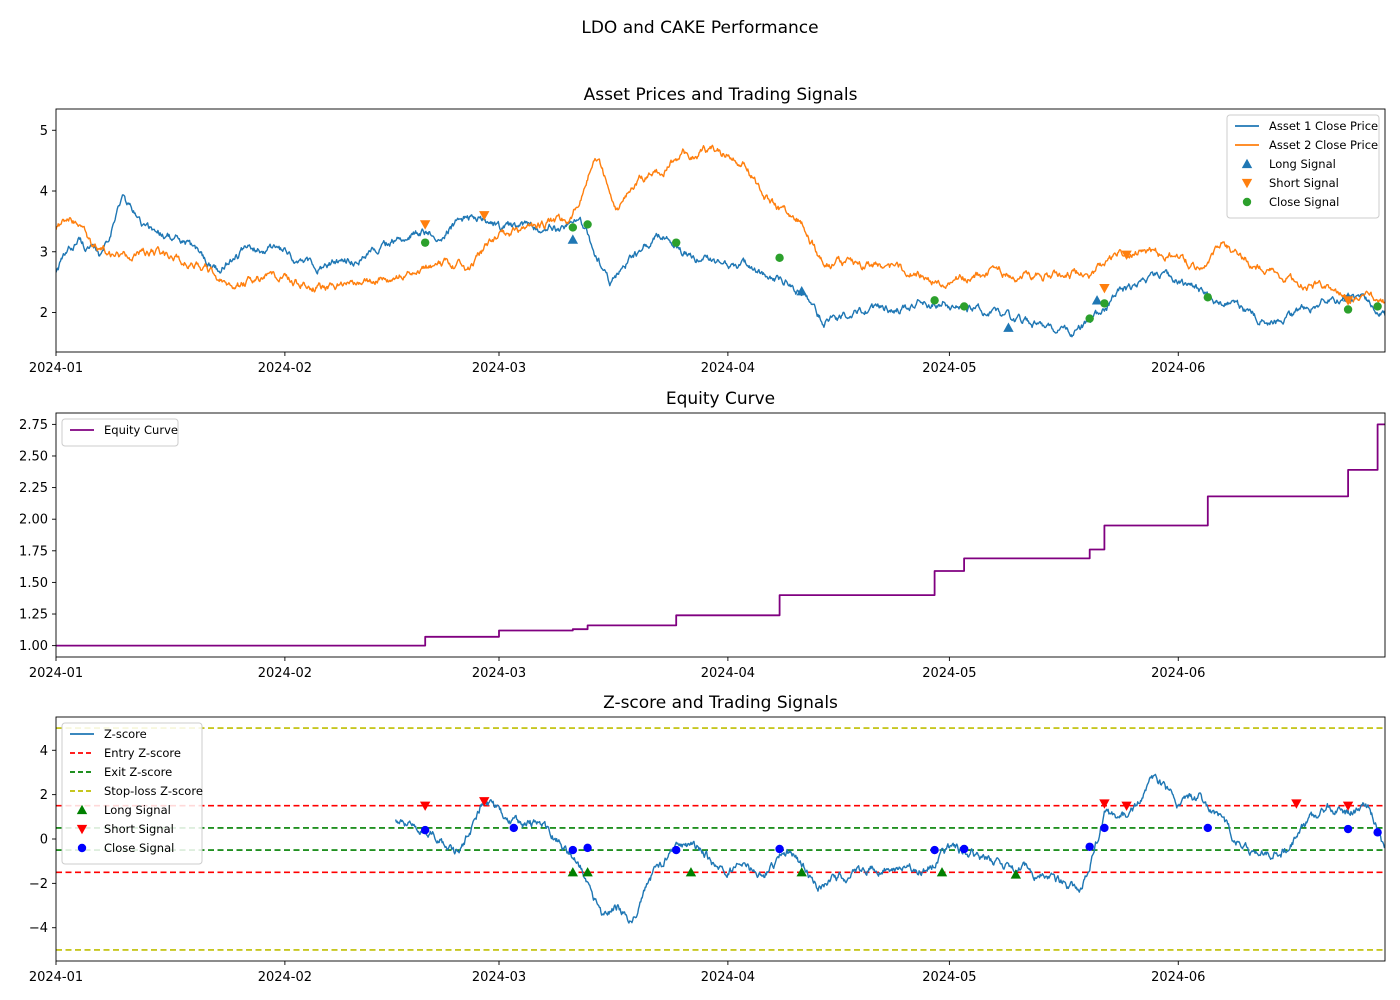  I want to click on legend-entry: Asset 1 Close Price, so click(1306, 126).